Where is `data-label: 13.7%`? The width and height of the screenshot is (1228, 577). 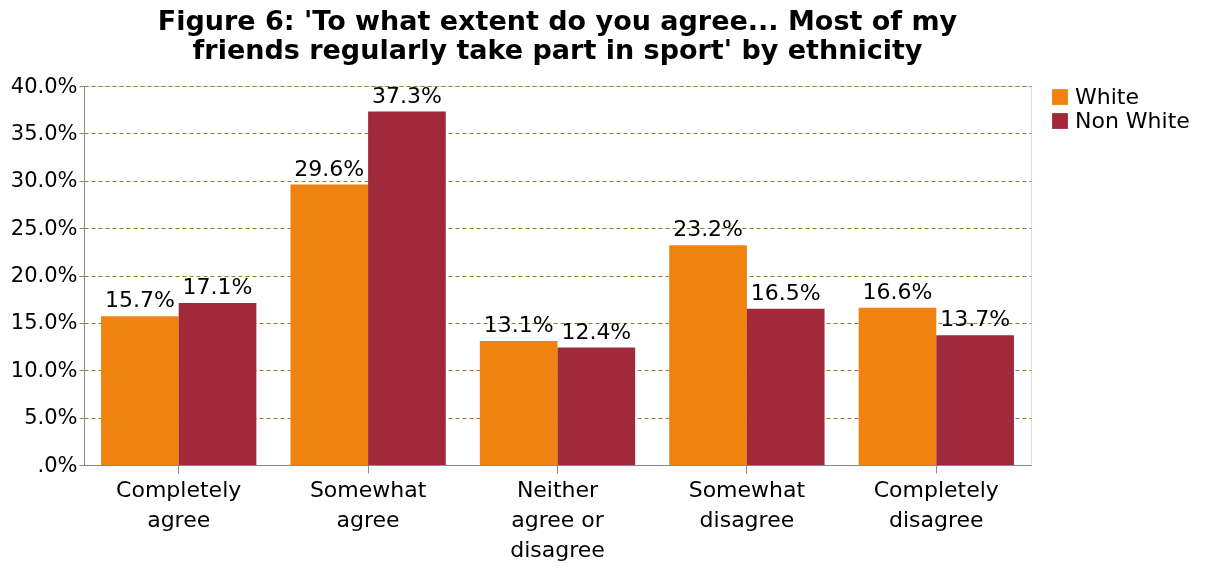 data-label: 13.7% is located at coordinates (975, 319).